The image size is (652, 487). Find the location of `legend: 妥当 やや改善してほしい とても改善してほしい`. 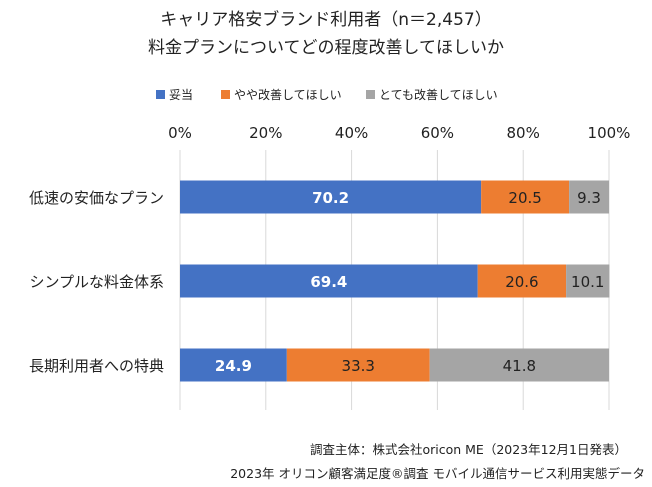

legend: 妥当 やや改善してほしい とても改善してほしい is located at coordinates (327, 94).